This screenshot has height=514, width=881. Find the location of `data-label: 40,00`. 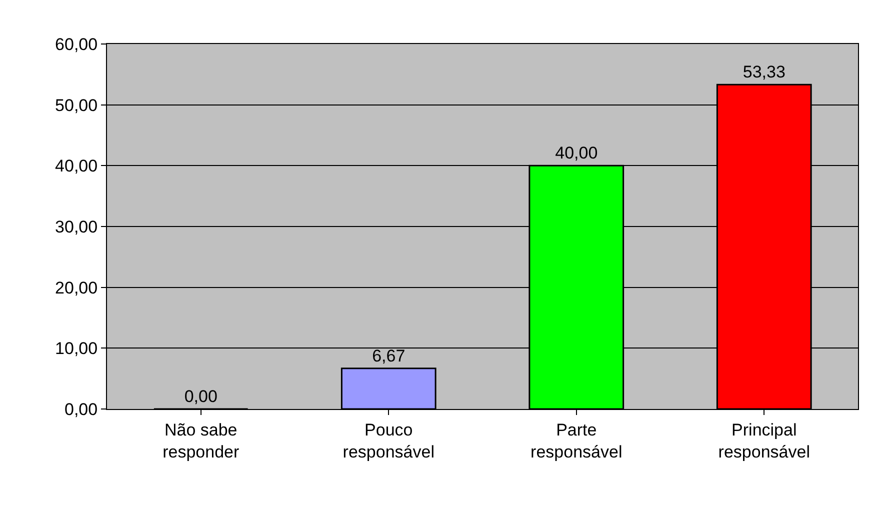

data-label: 40,00 is located at coordinates (576, 153).